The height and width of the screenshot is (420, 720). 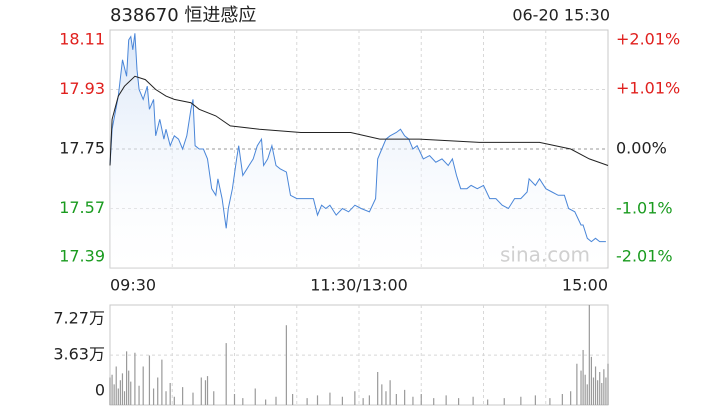 What do you see at coordinates (648, 39) in the screenshot?
I see `y2-tick-label: +2.01%` at bounding box center [648, 39].